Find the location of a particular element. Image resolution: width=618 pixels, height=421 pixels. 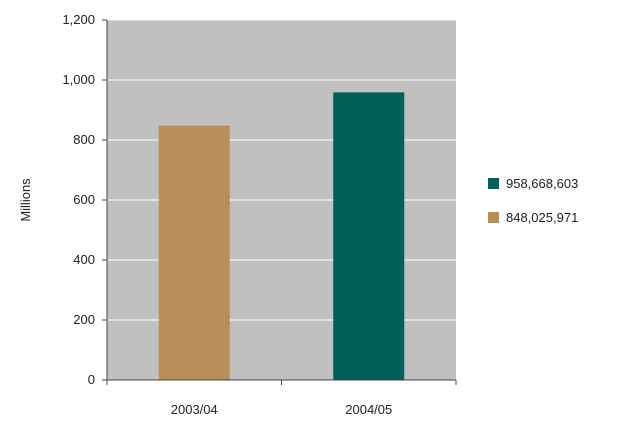

y-tick-label: 200 is located at coordinates (84, 319).